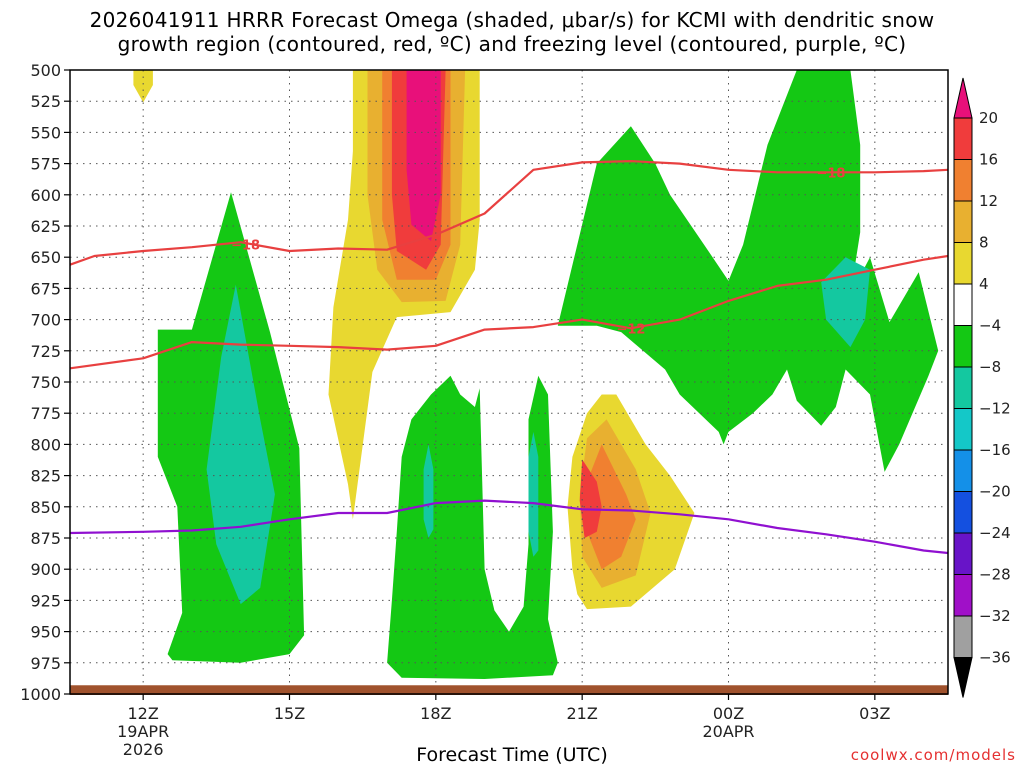 This screenshot has height=768, width=1024. Describe the element at coordinates (45, 101) in the screenshot. I see `y-tick-label-525: 525` at that location.